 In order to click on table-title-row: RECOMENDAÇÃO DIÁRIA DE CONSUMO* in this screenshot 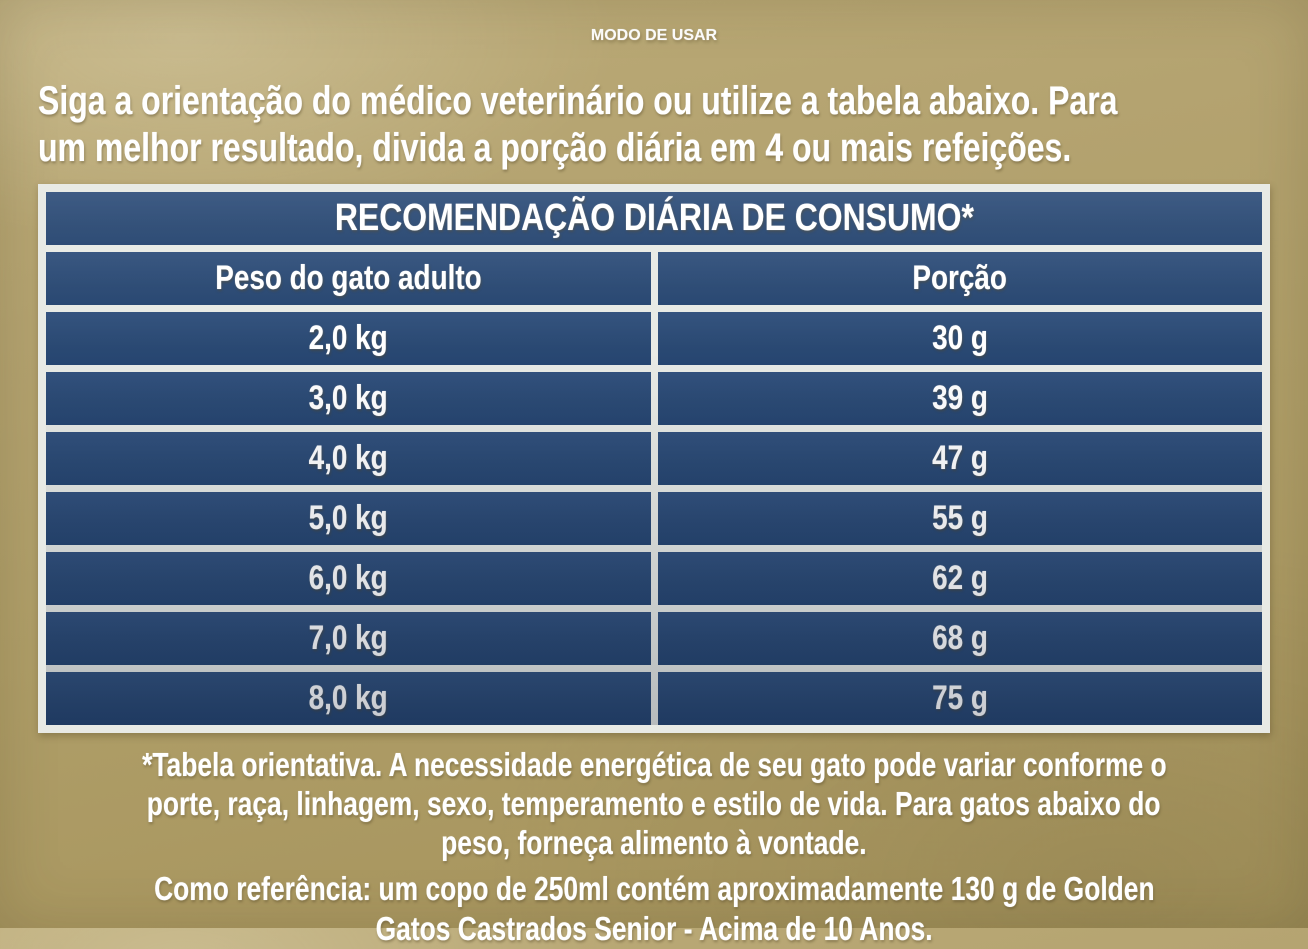, I will do `click(654, 218)`.